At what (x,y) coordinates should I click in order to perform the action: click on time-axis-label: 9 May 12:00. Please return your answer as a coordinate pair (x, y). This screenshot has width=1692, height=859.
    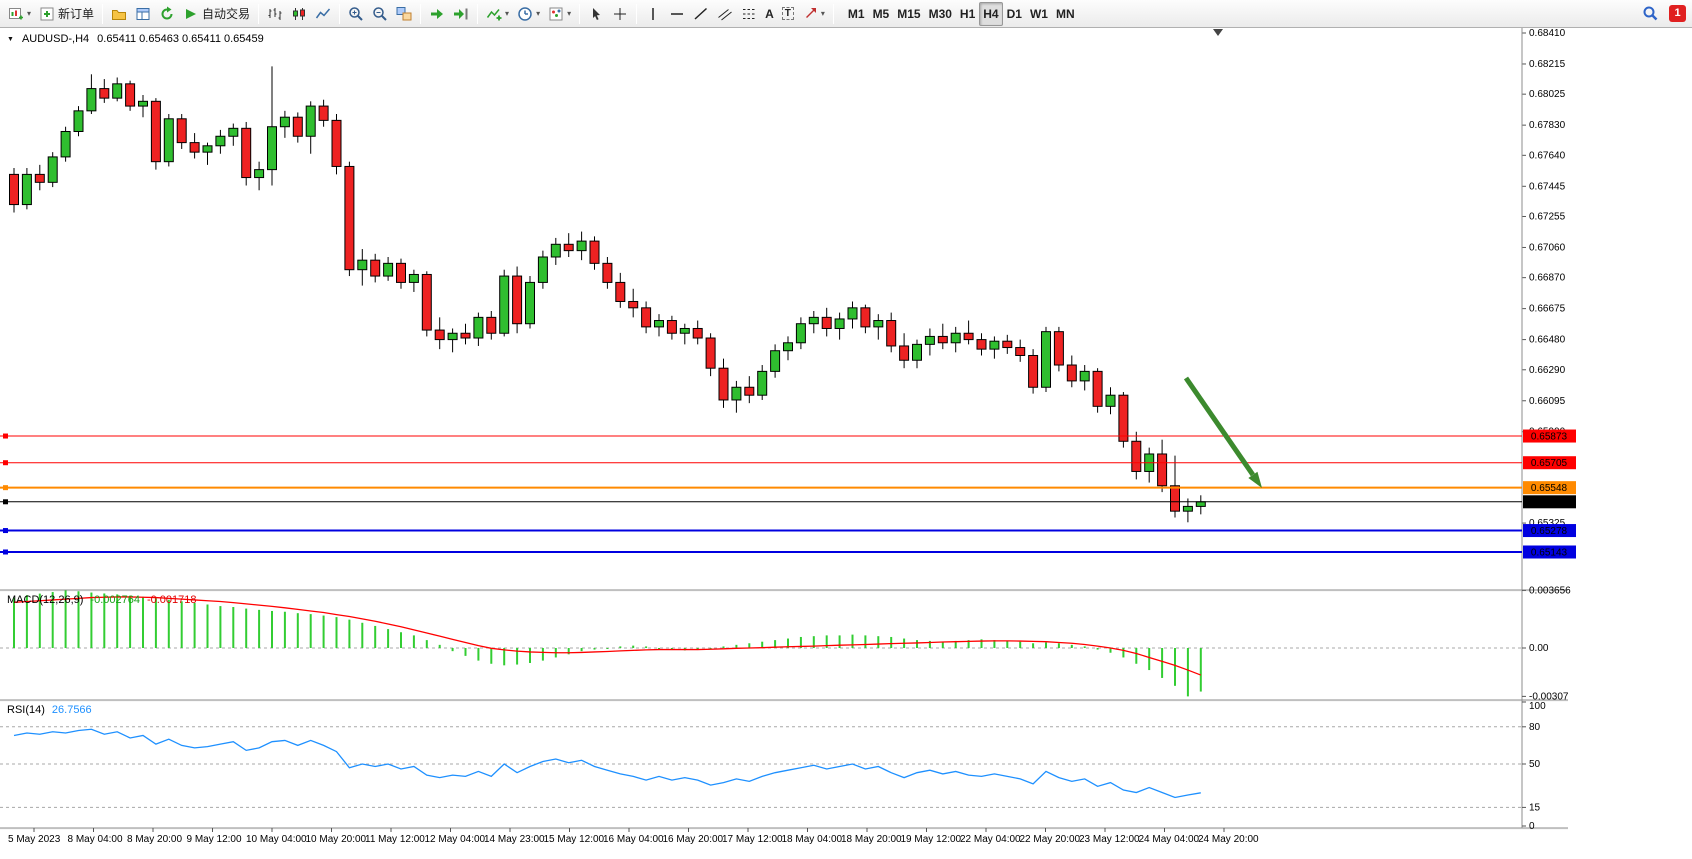
    Looking at the image, I should click on (214, 839).